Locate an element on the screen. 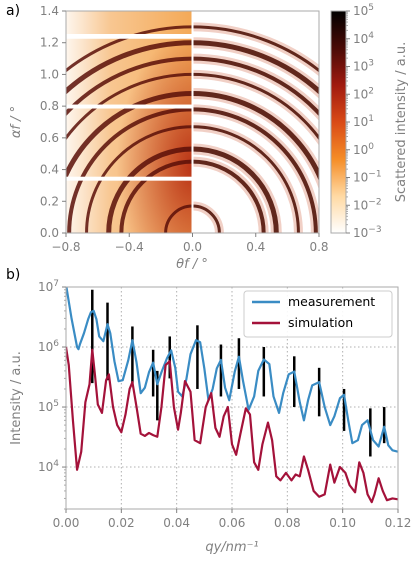 The width and height of the screenshot is (415, 563). plot-x-label: qy/nm⁻¹ is located at coordinates (231, 547).